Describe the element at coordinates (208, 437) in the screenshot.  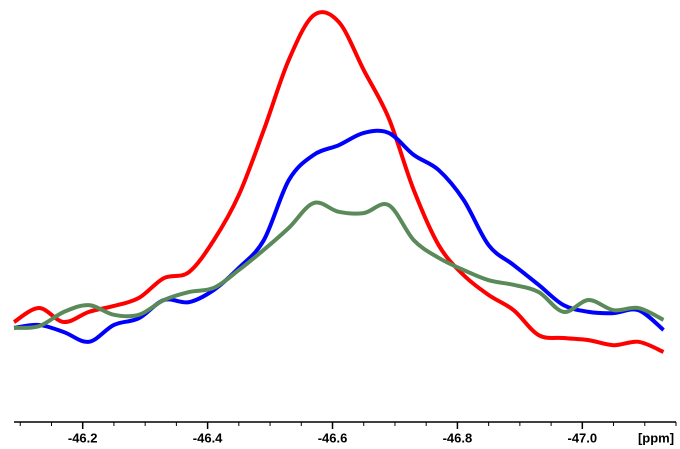
I see `x-tick-label: -46.4` at that location.